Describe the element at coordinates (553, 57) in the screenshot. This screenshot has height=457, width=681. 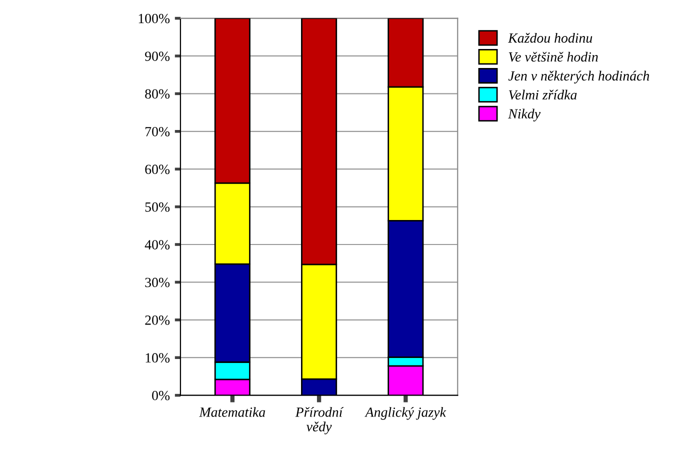
I see `legend-label: Ve většině hodin` at that location.